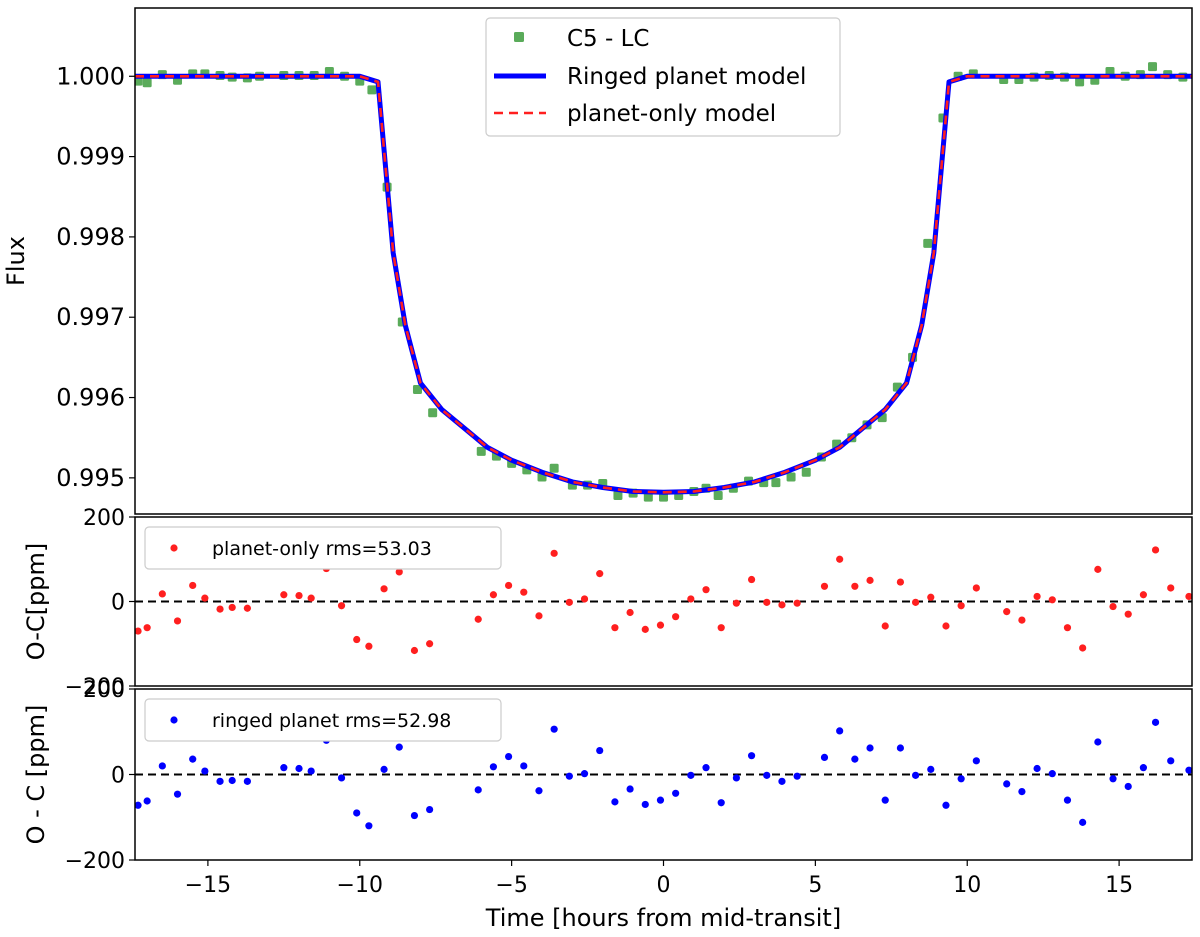 The image size is (1200, 937). I want to click on y-axis-label: O - C [ppm], so click(36, 775).